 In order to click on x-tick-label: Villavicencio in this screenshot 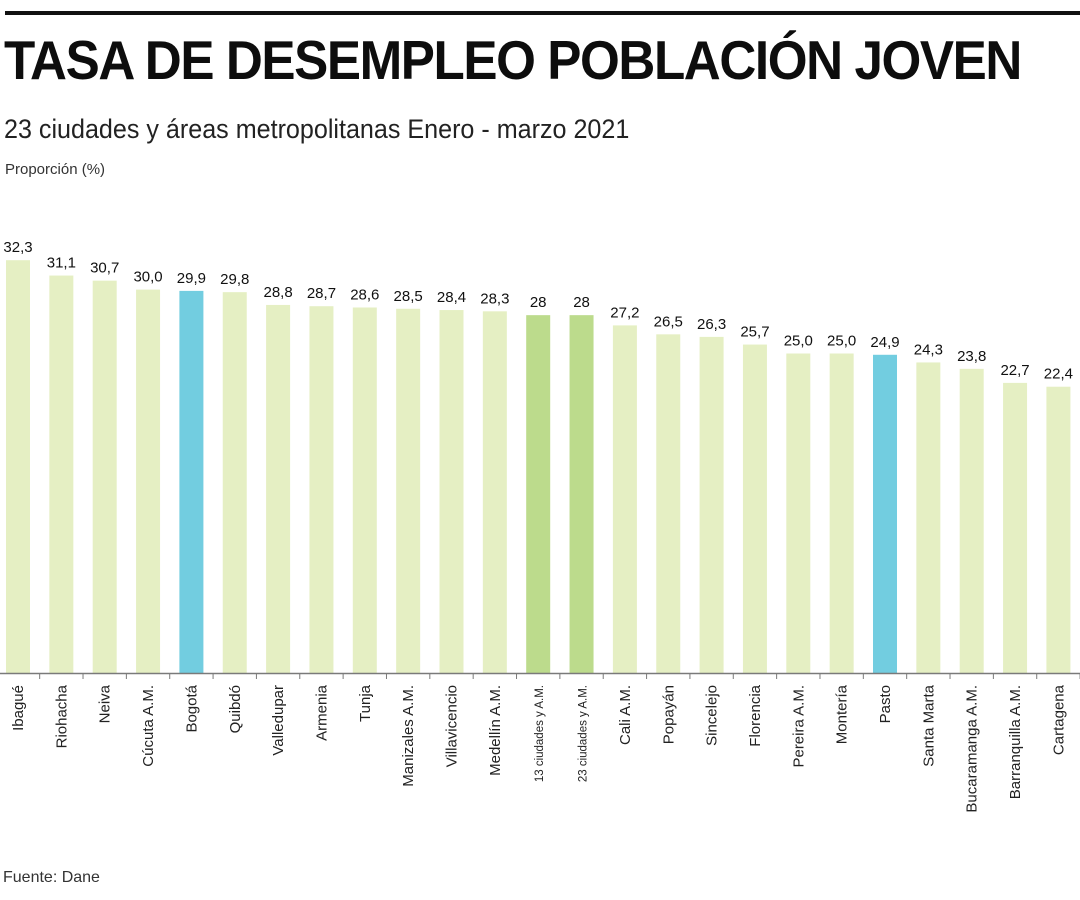, I will do `click(452, 726)`.